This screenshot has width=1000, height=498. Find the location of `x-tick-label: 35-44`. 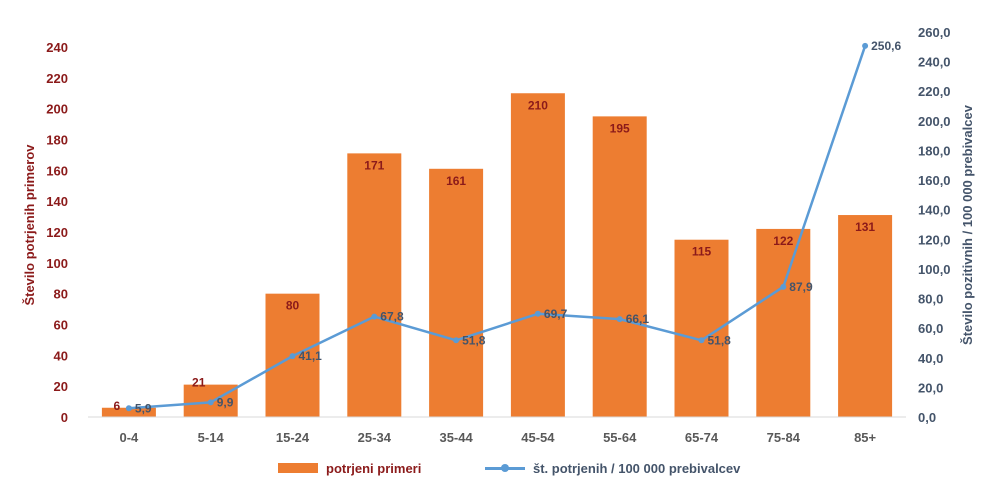

x-tick-label: 35-44 is located at coordinates (456, 437).